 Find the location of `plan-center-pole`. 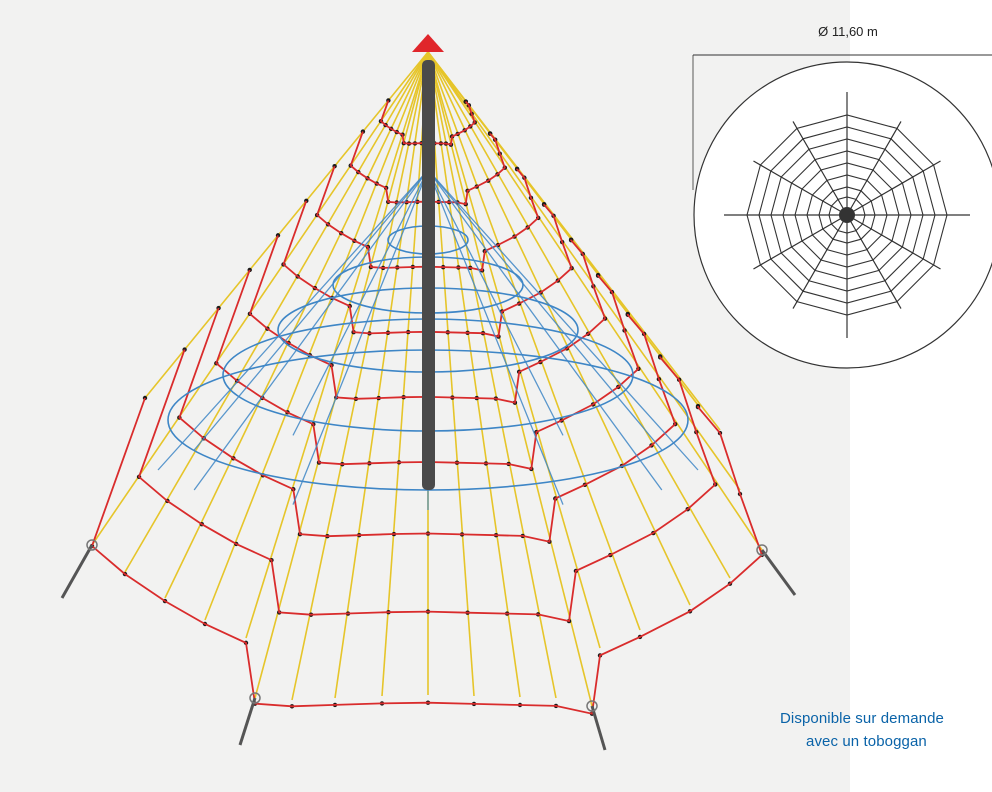

plan-center-pole is located at coordinates (847, 215).